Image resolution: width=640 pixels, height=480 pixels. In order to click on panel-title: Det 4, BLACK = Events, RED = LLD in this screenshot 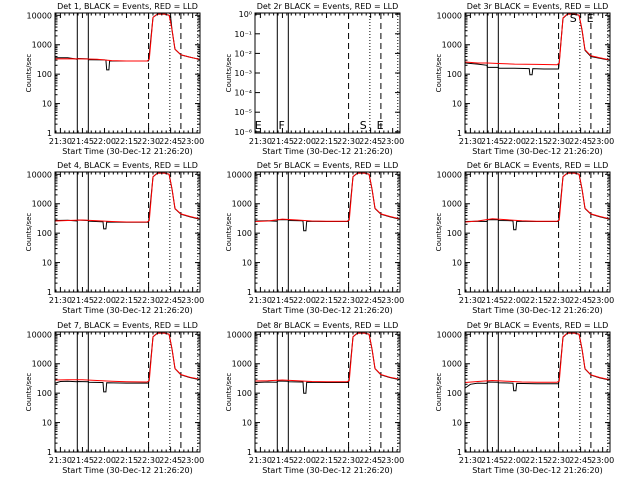, I will do `click(127, 165)`.